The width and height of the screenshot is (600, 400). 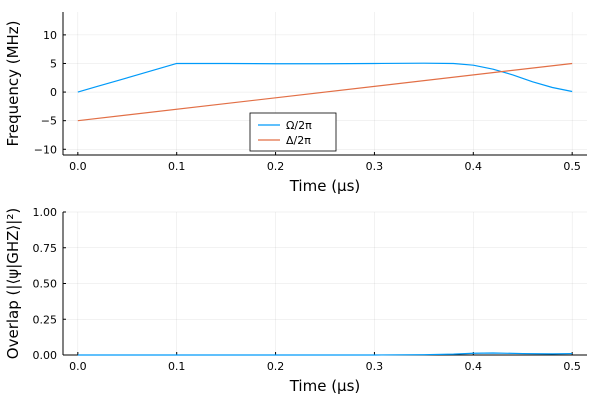 I want to click on y-tick-label: 0.50, so click(x=45, y=284).